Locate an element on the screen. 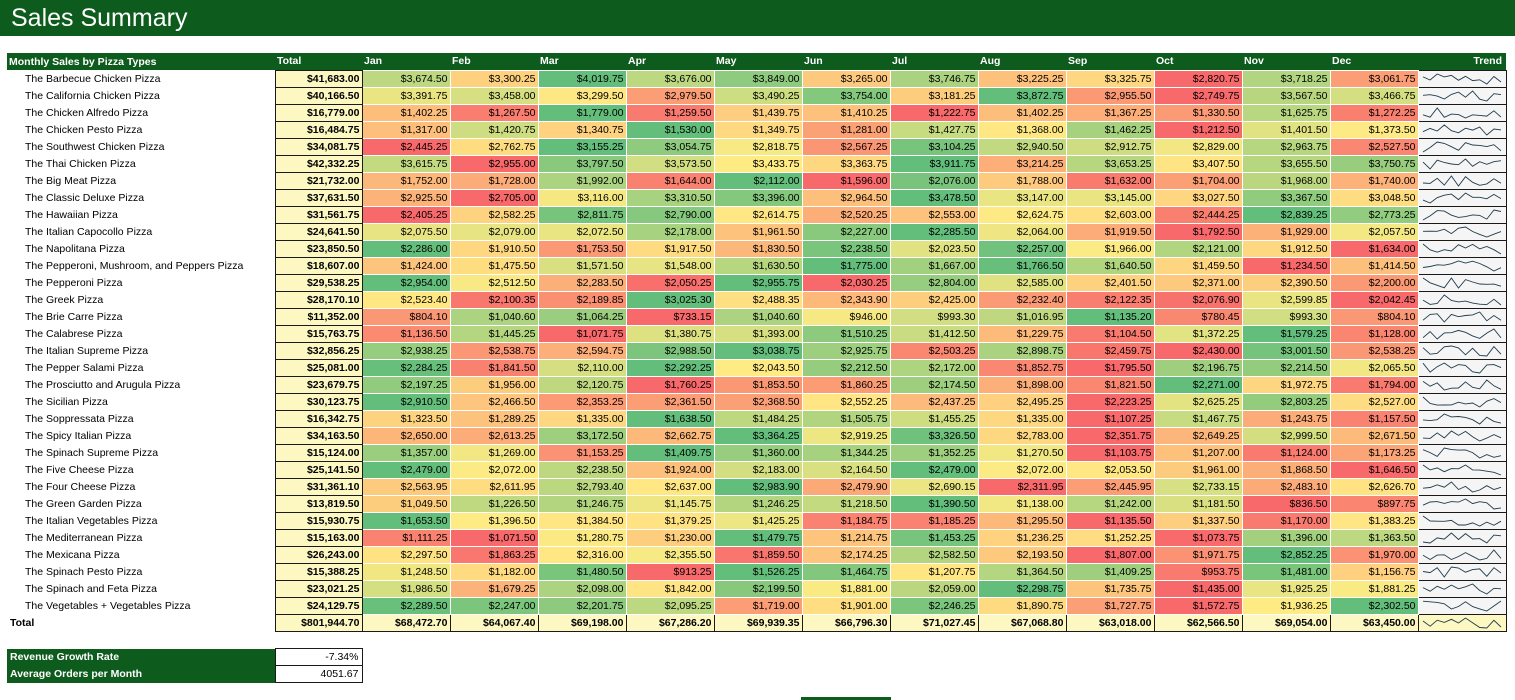 The width and height of the screenshot is (1515, 700). month-value-cell: $1,396.50 is located at coordinates (494, 520).